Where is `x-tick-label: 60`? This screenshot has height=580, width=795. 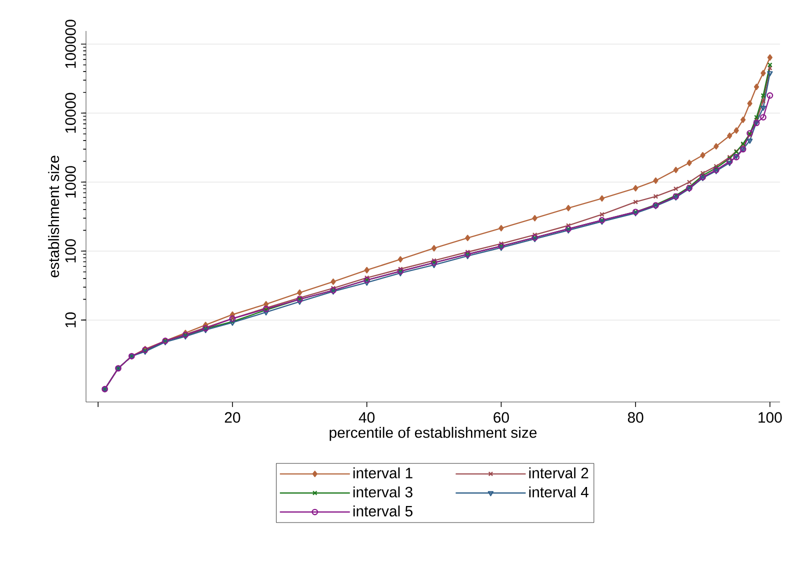 x-tick-label: 60 is located at coordinates (501, 417).